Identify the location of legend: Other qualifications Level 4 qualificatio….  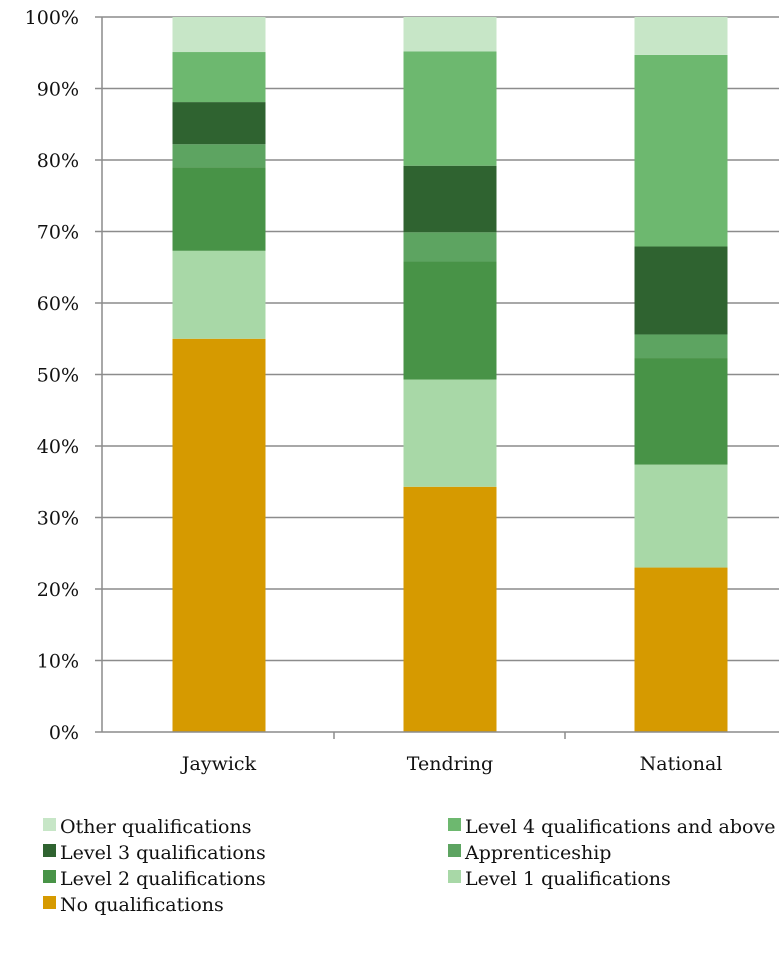
(411, 886).